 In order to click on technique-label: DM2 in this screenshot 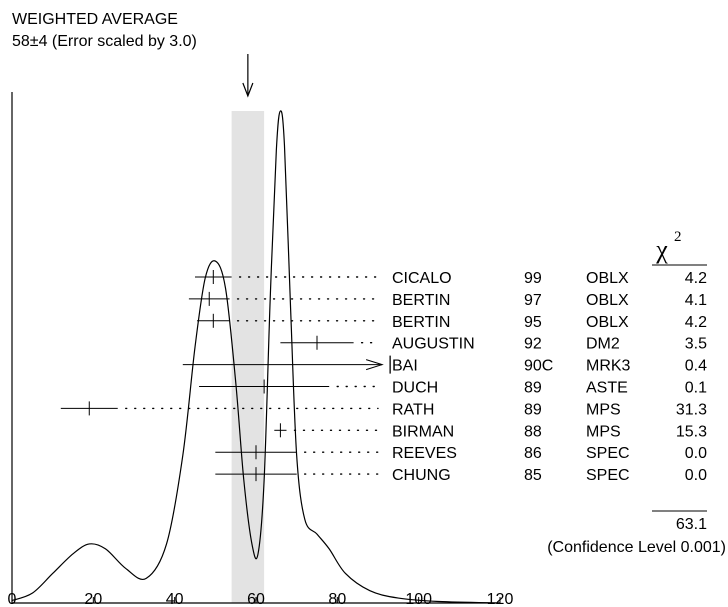, I will do `click(603, 344)`.